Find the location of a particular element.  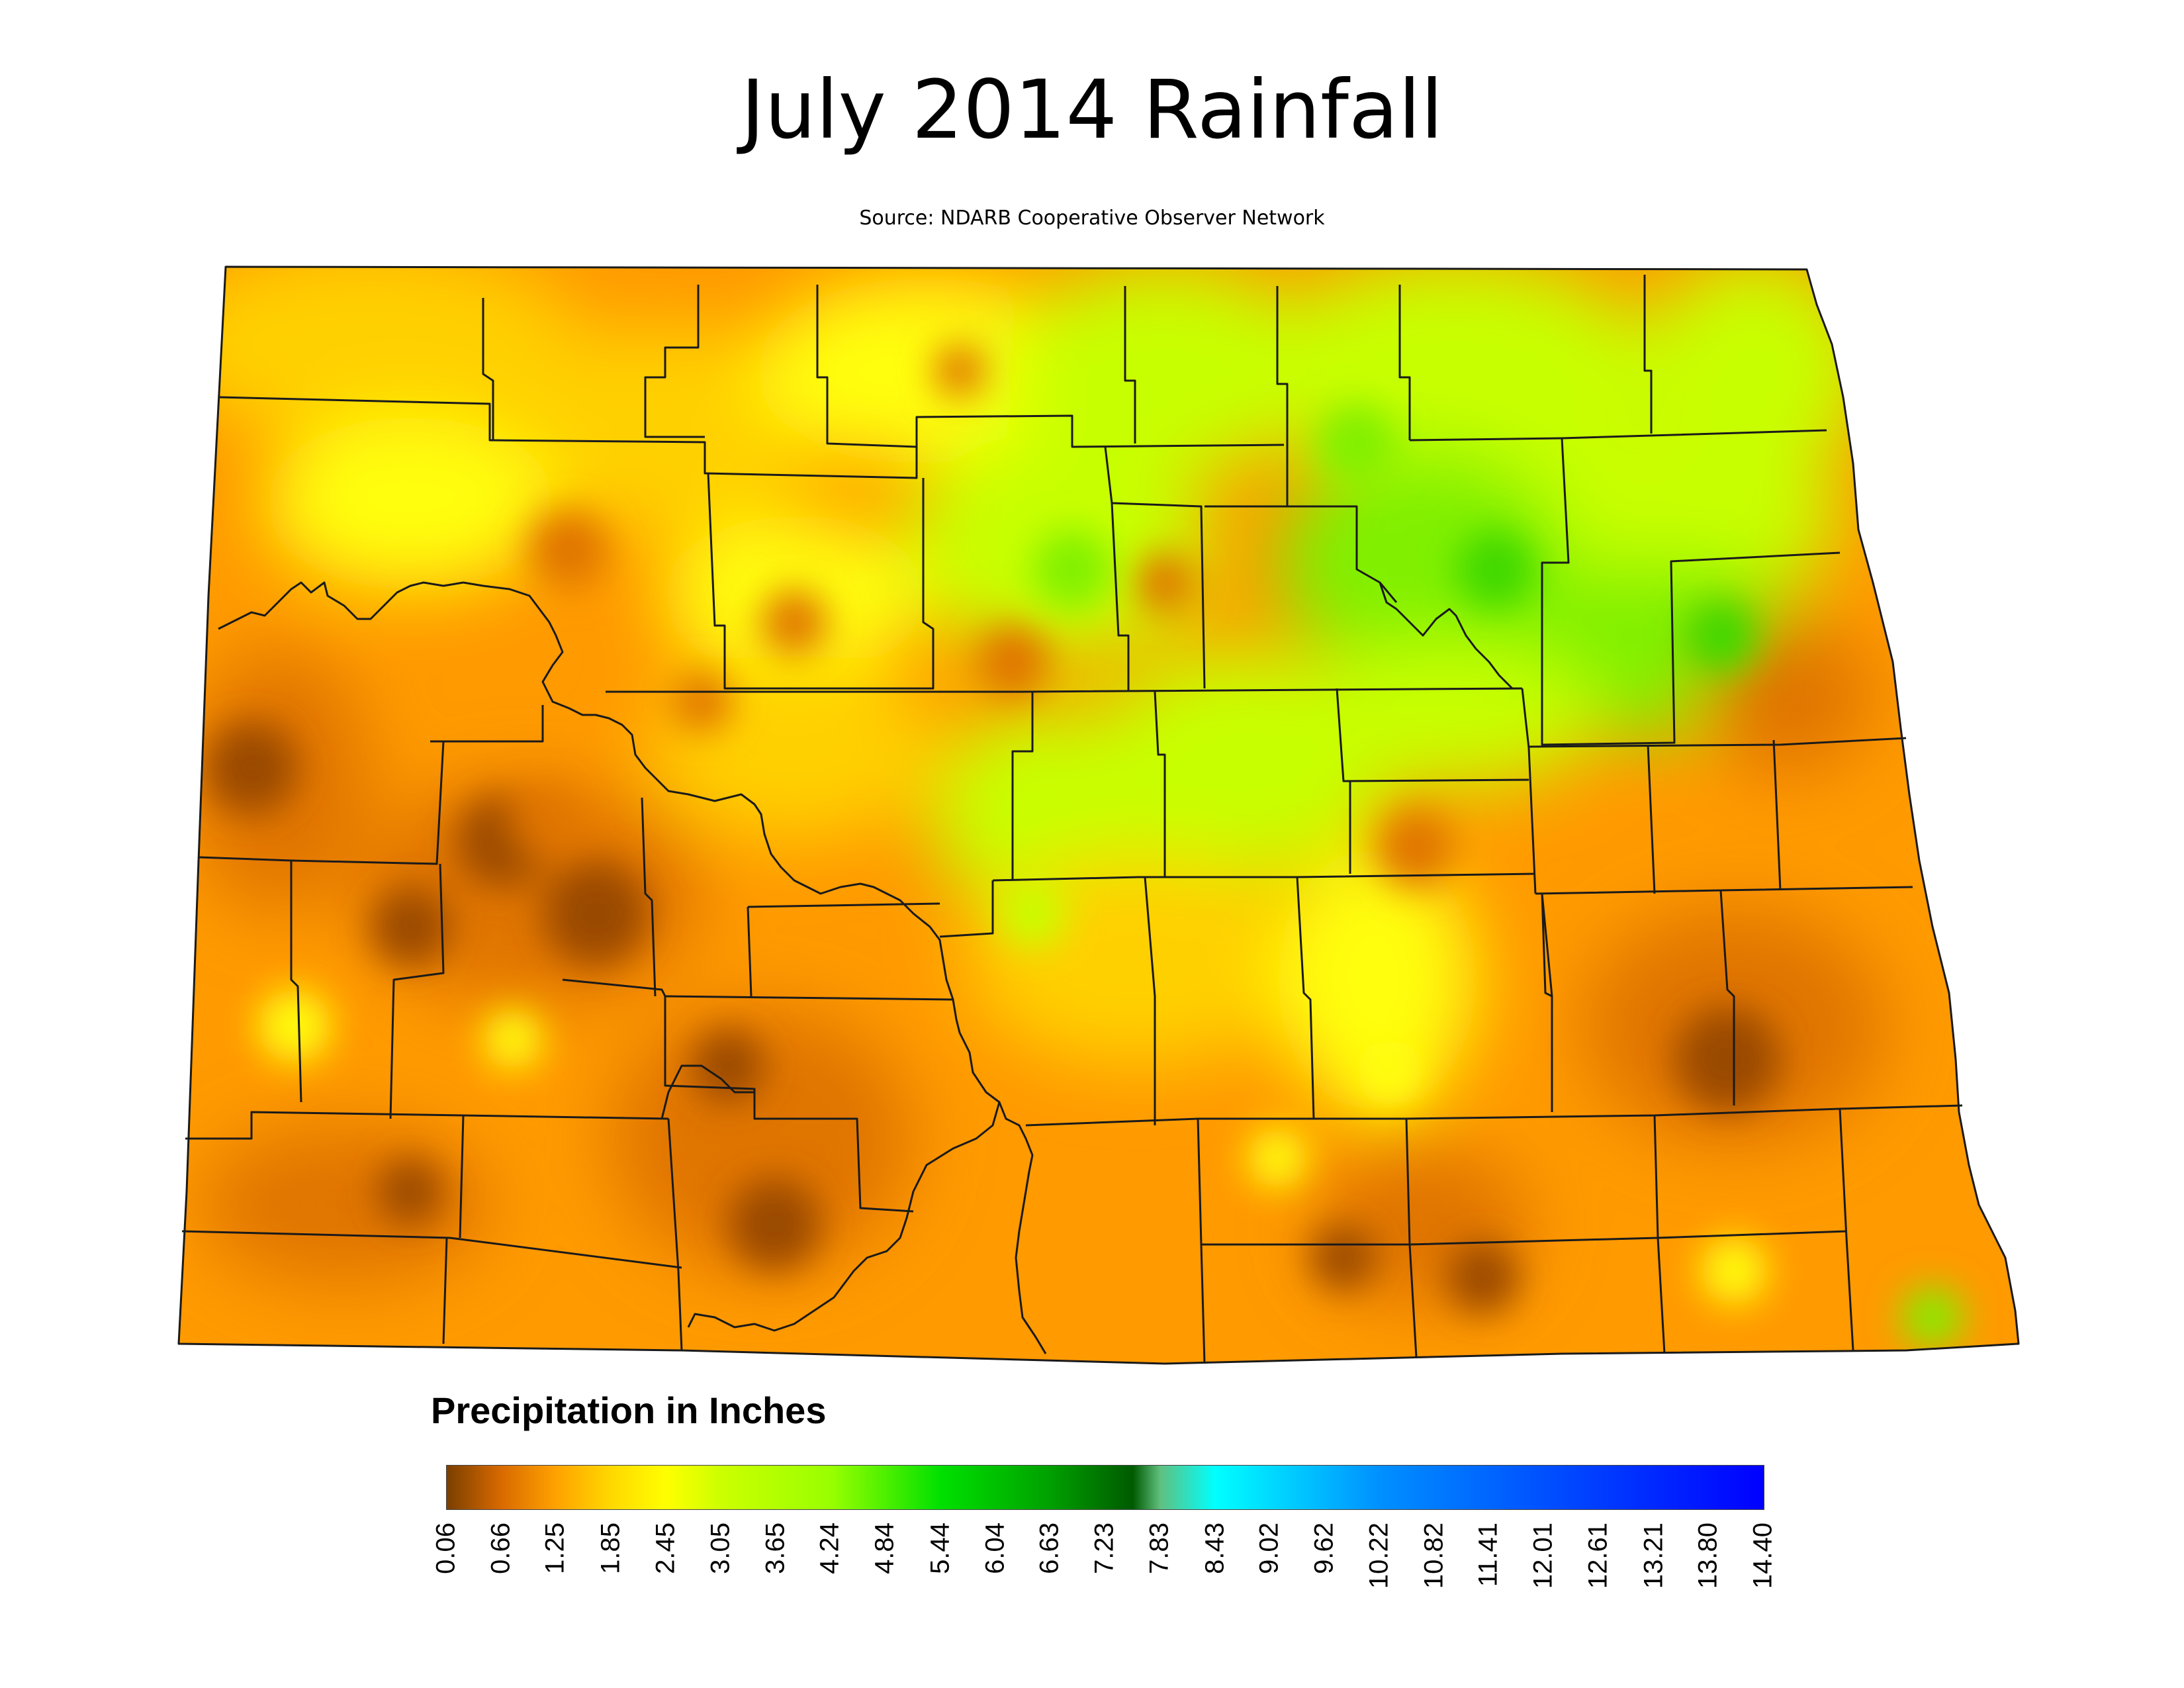

legend-tick-text: 3.05 is located at coordinates (720, 1548).